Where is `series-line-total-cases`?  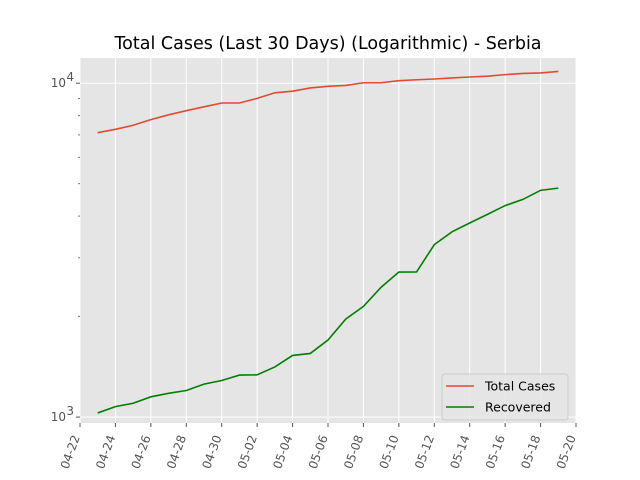 series-line-total-cases is located at coordinates (328, 102).